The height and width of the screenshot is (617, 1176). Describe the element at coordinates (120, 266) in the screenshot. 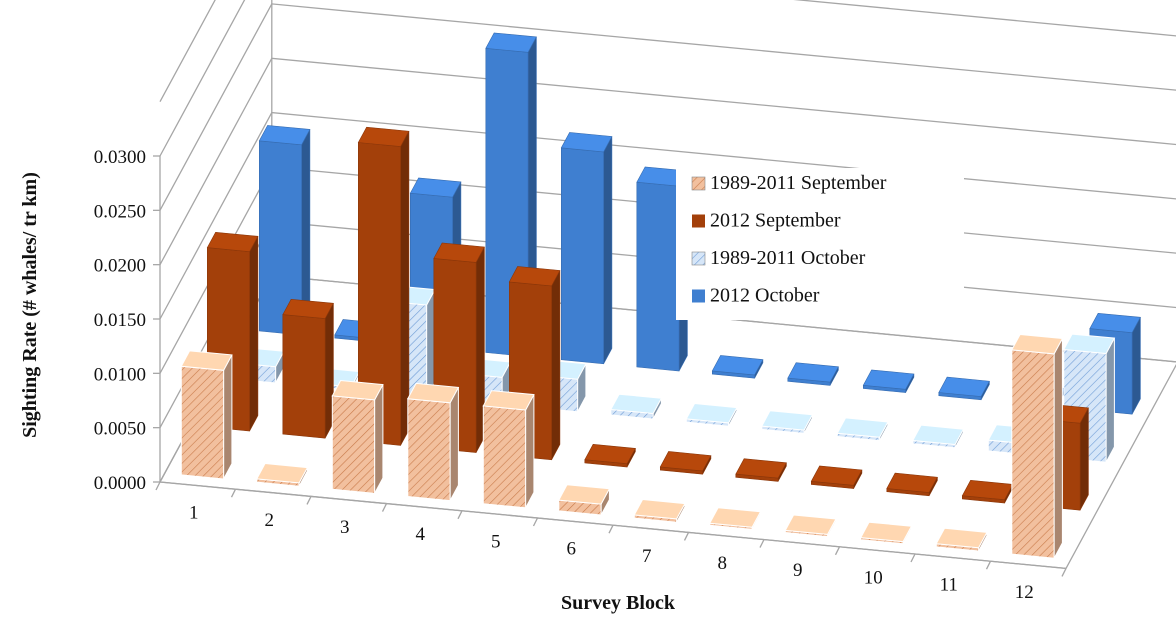

I see `y-tick-label: 0.0200` at that location.